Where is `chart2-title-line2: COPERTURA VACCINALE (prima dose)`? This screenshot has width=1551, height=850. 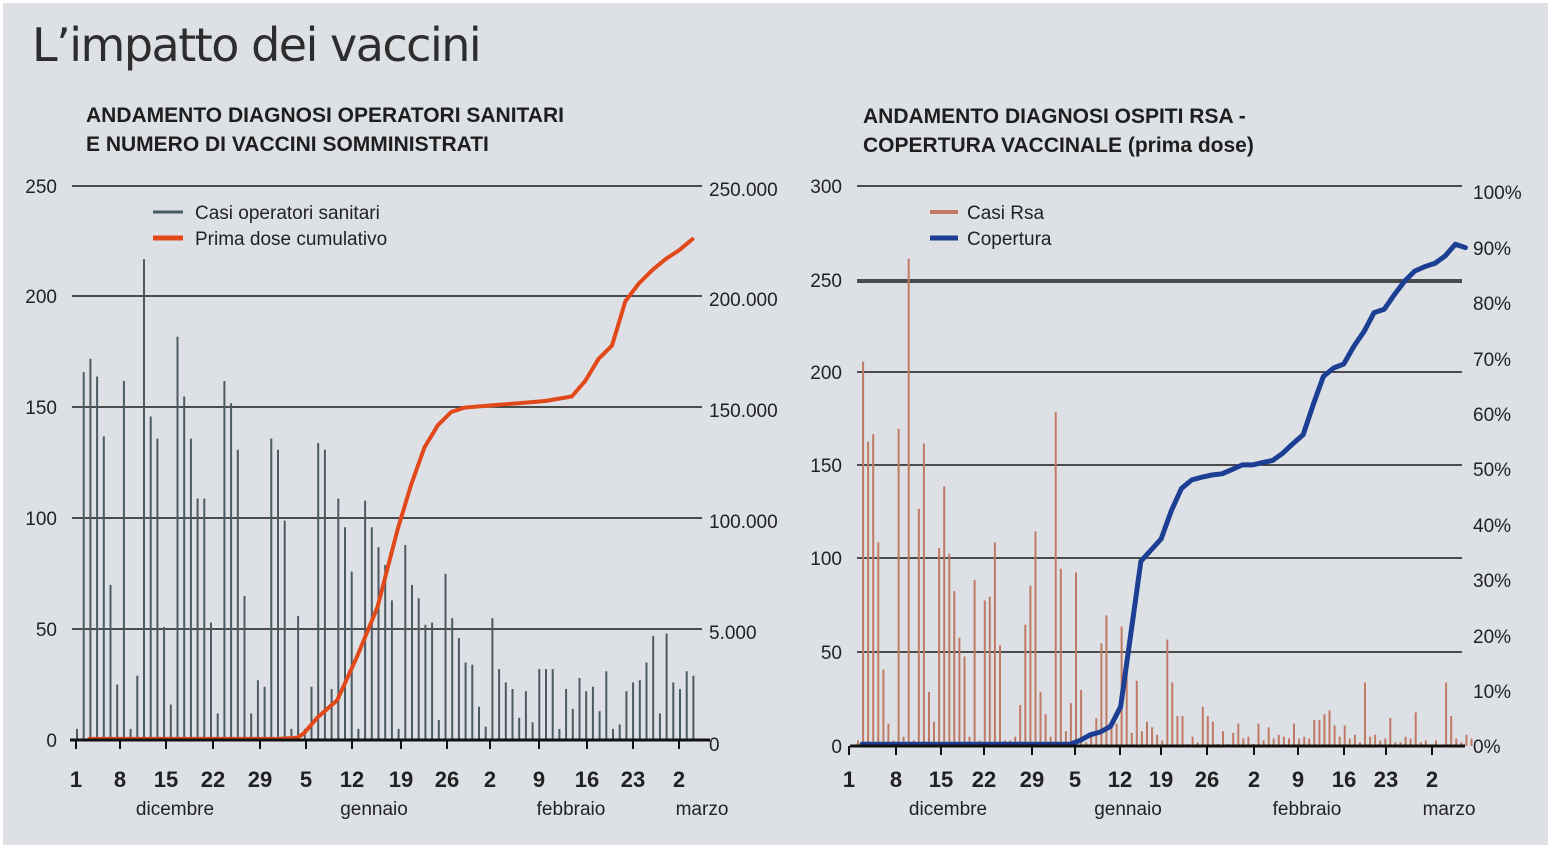
chart2-title-line2: COPERTURA VACCINALE (prima dose) is located at coordinates (1058, 145).